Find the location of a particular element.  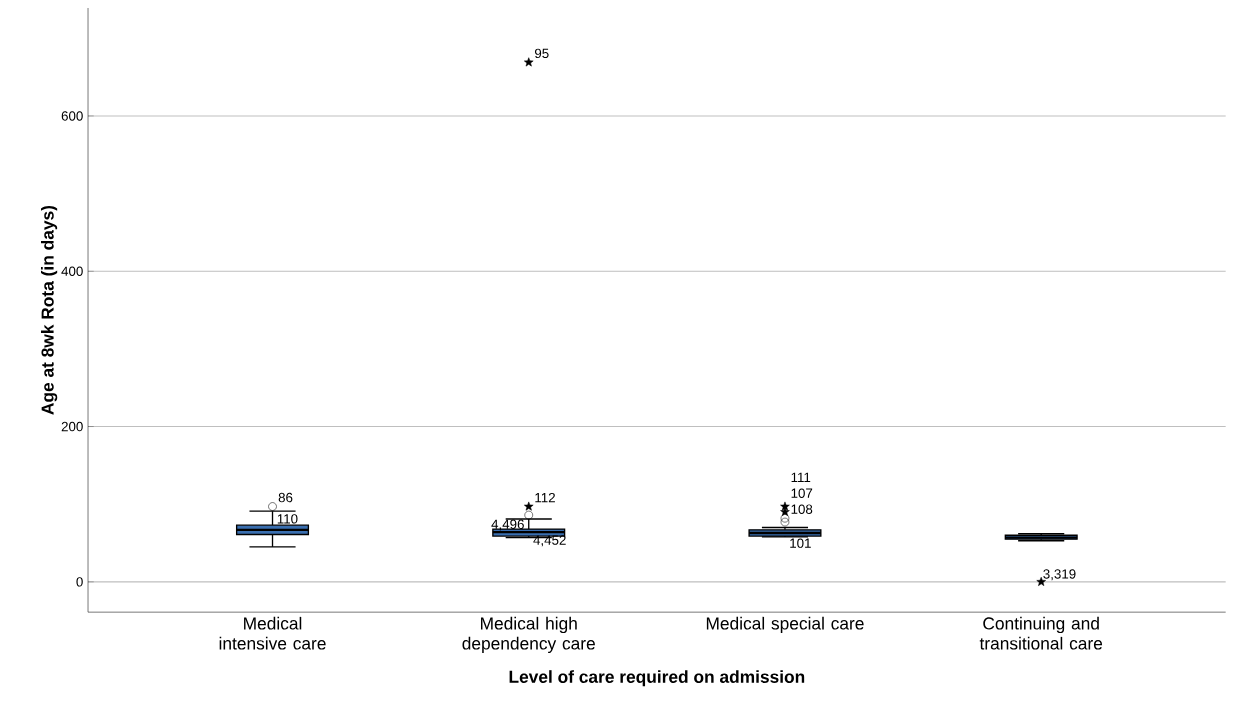

annotation: 107 is located at coordinates (802, 493).